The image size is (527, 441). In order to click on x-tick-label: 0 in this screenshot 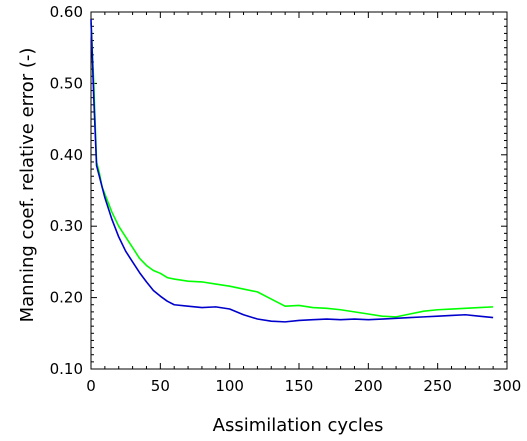, I will do `click(91, 386)`.